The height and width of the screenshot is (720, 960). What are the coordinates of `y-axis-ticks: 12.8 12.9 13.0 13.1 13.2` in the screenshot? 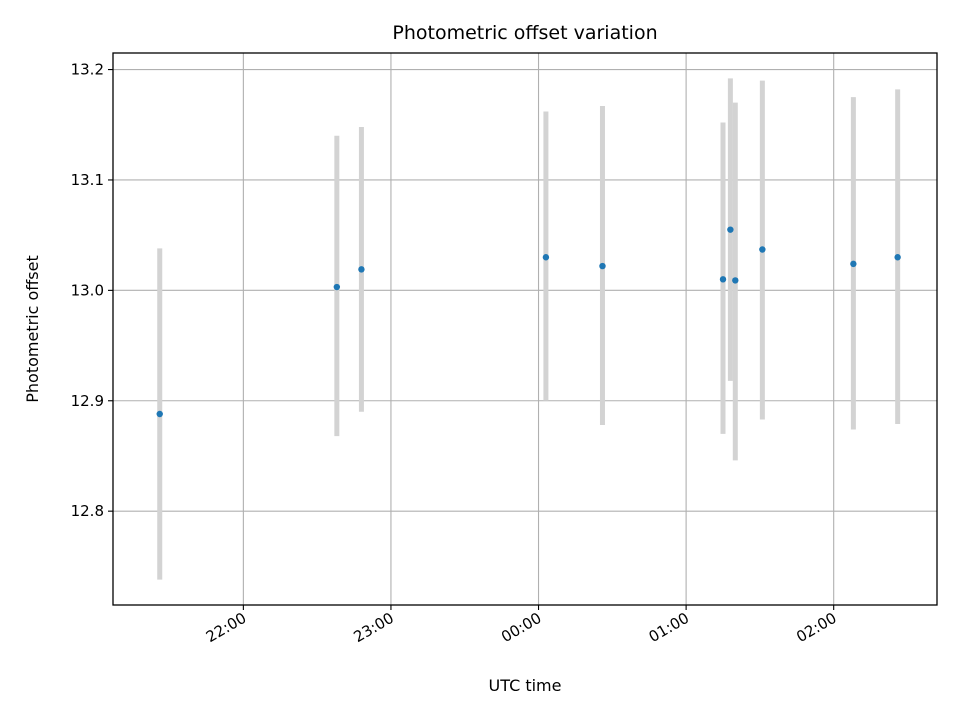 It's located at (92, 290).